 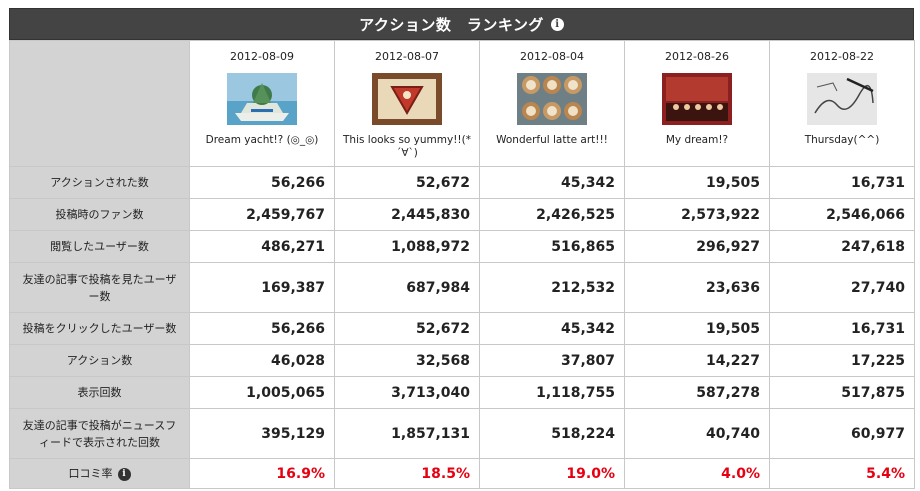 I want to click on value-cell: 37,807, so click(x=552, y=360).